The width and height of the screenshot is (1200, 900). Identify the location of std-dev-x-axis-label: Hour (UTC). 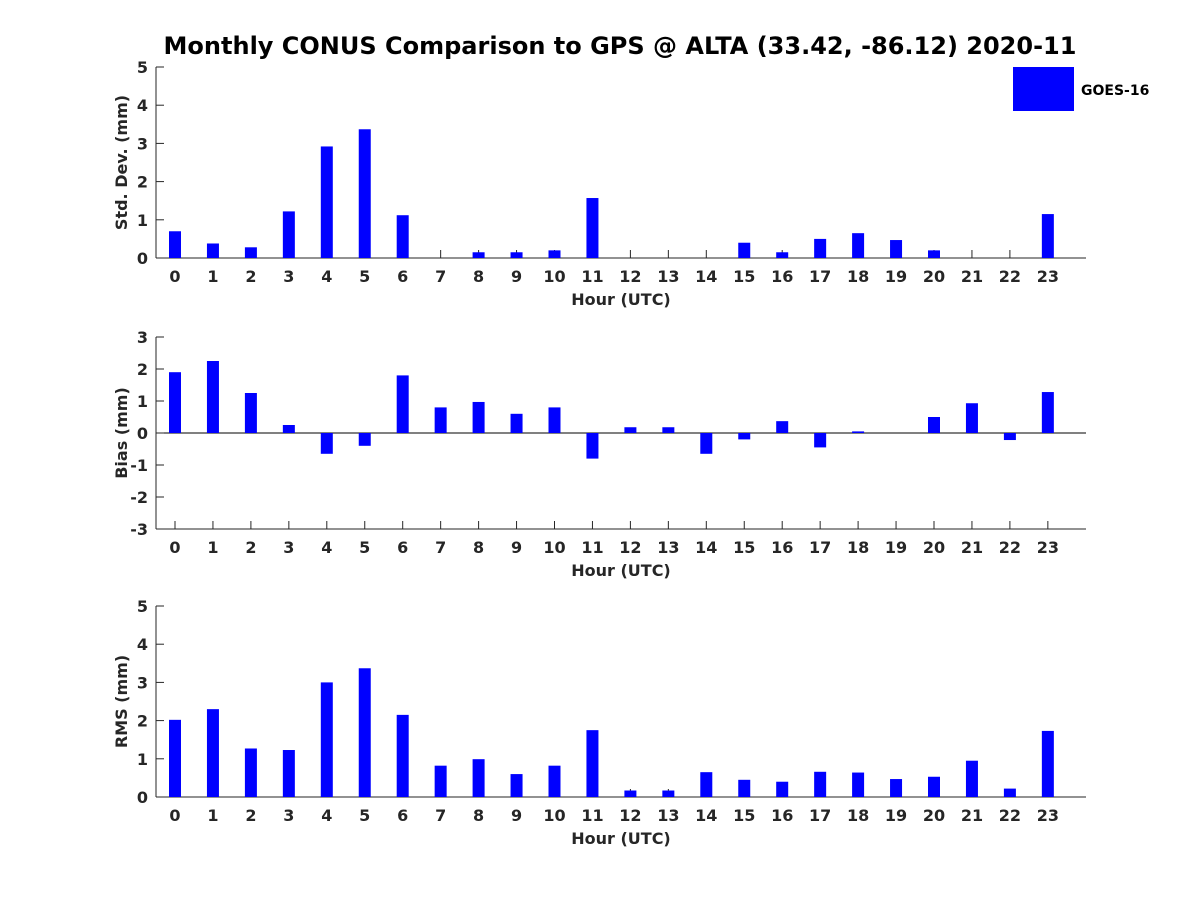
(621, 299).